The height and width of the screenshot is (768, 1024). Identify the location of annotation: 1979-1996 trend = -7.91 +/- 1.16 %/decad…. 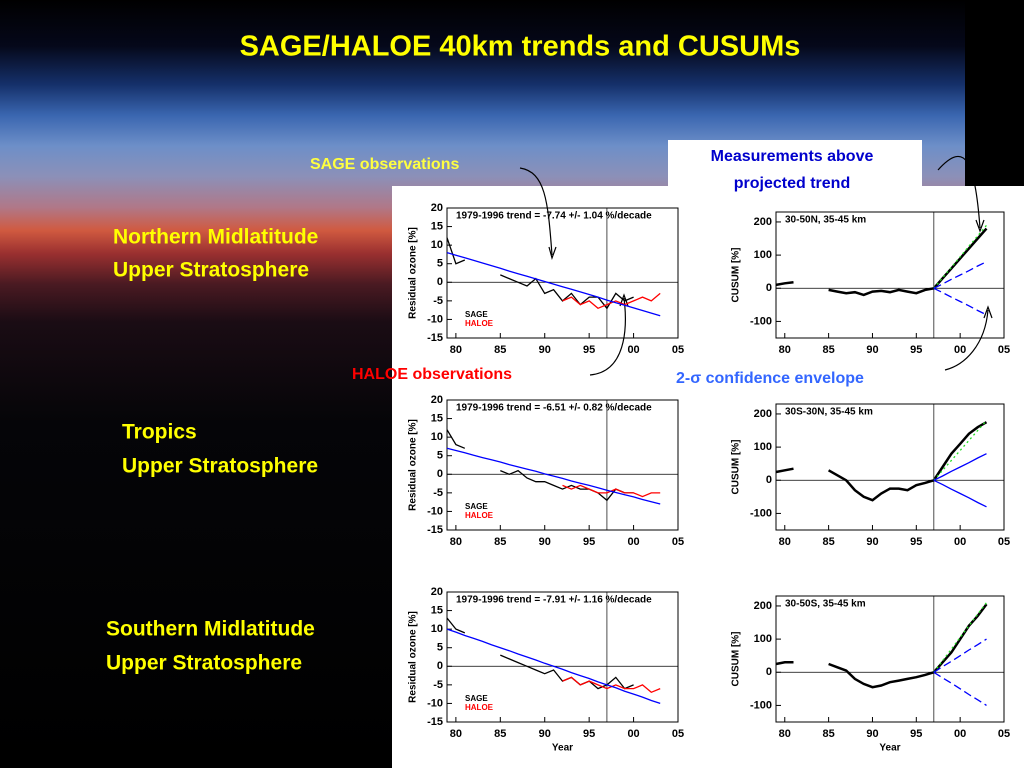
(554, 600).